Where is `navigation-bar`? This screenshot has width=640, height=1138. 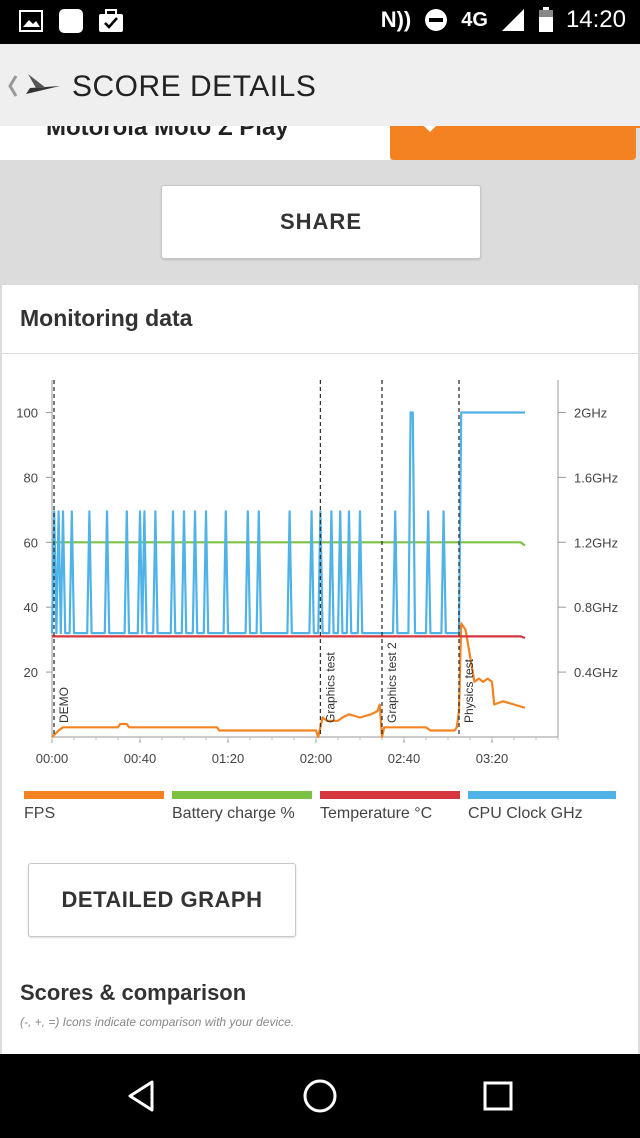
navigation-bar is located at coordinates (320, 1096).